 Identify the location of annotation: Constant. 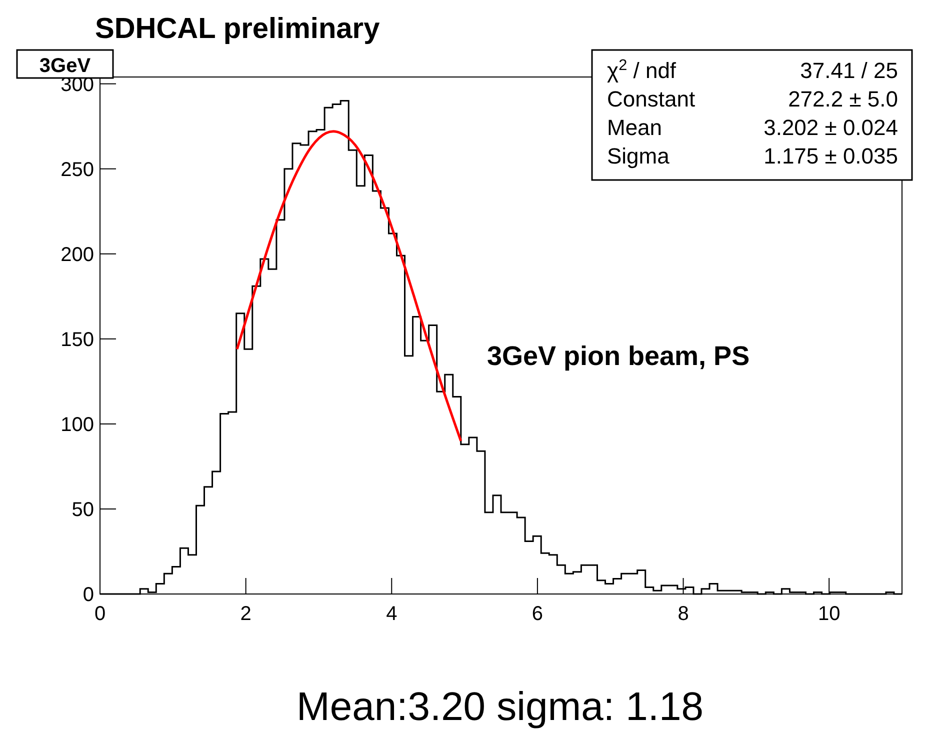
(651, 99).